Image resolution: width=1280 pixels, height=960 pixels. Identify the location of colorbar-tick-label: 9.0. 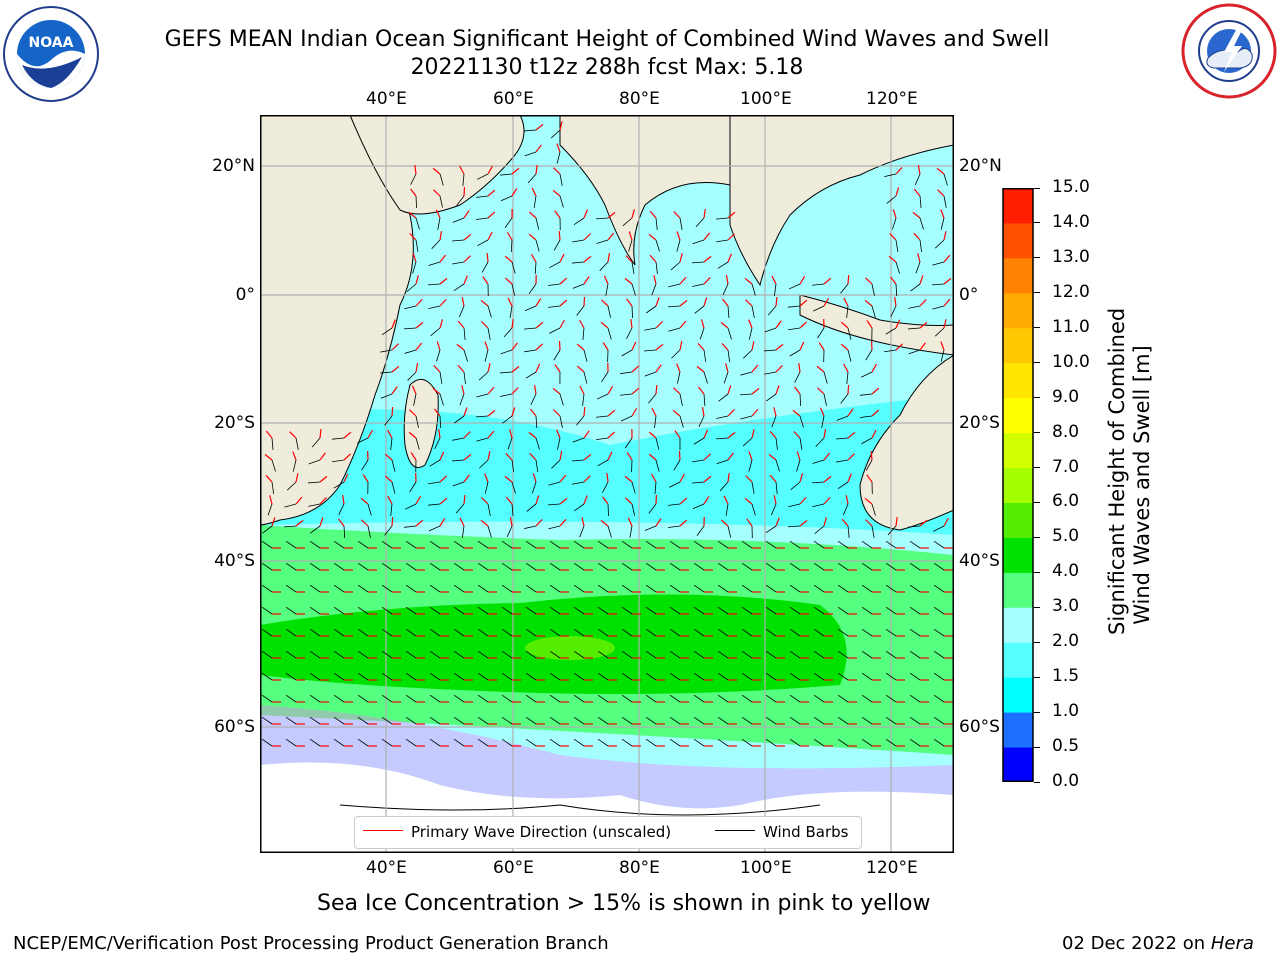
(1066, 396).